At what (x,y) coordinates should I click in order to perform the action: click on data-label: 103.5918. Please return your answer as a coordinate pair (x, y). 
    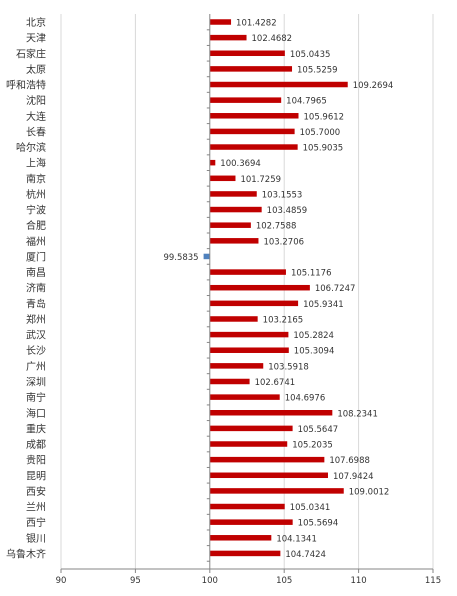
    Looking at the image, I should click on (288, 367).